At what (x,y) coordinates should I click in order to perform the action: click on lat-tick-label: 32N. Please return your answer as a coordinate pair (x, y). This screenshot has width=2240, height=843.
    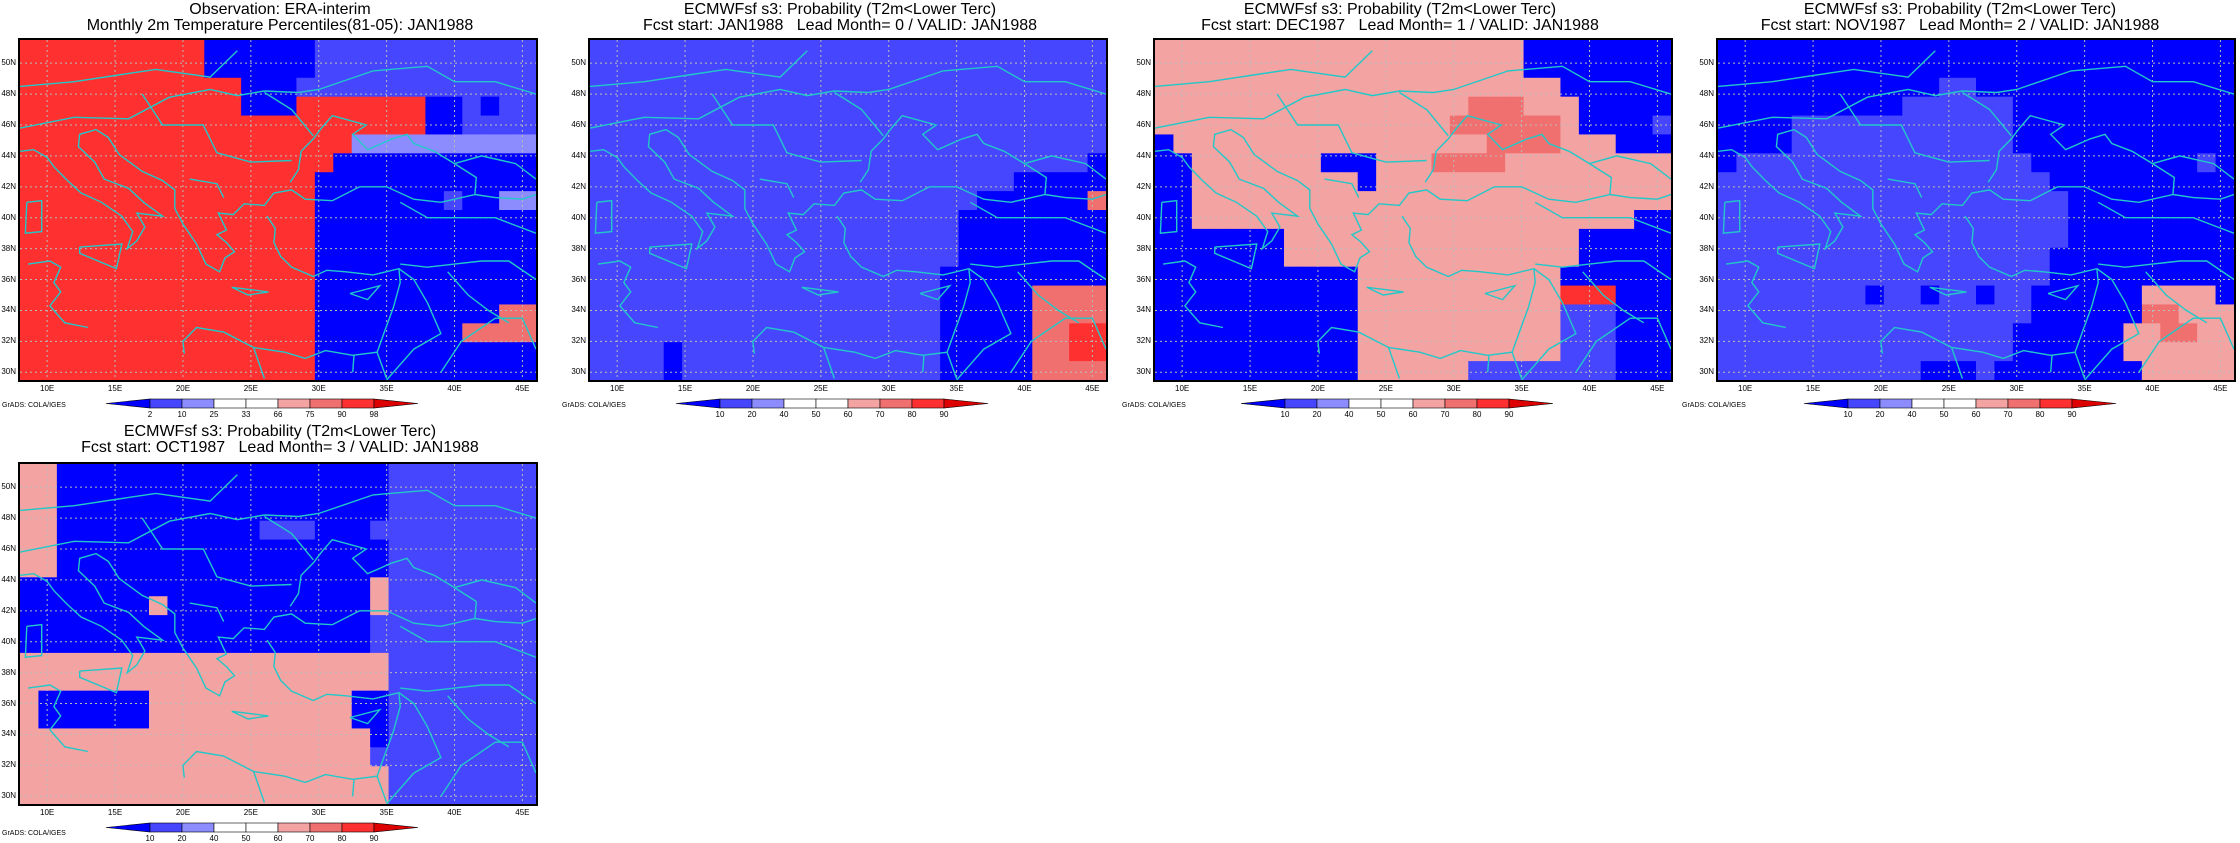
    Looking at the image, I should click on (578, 341).